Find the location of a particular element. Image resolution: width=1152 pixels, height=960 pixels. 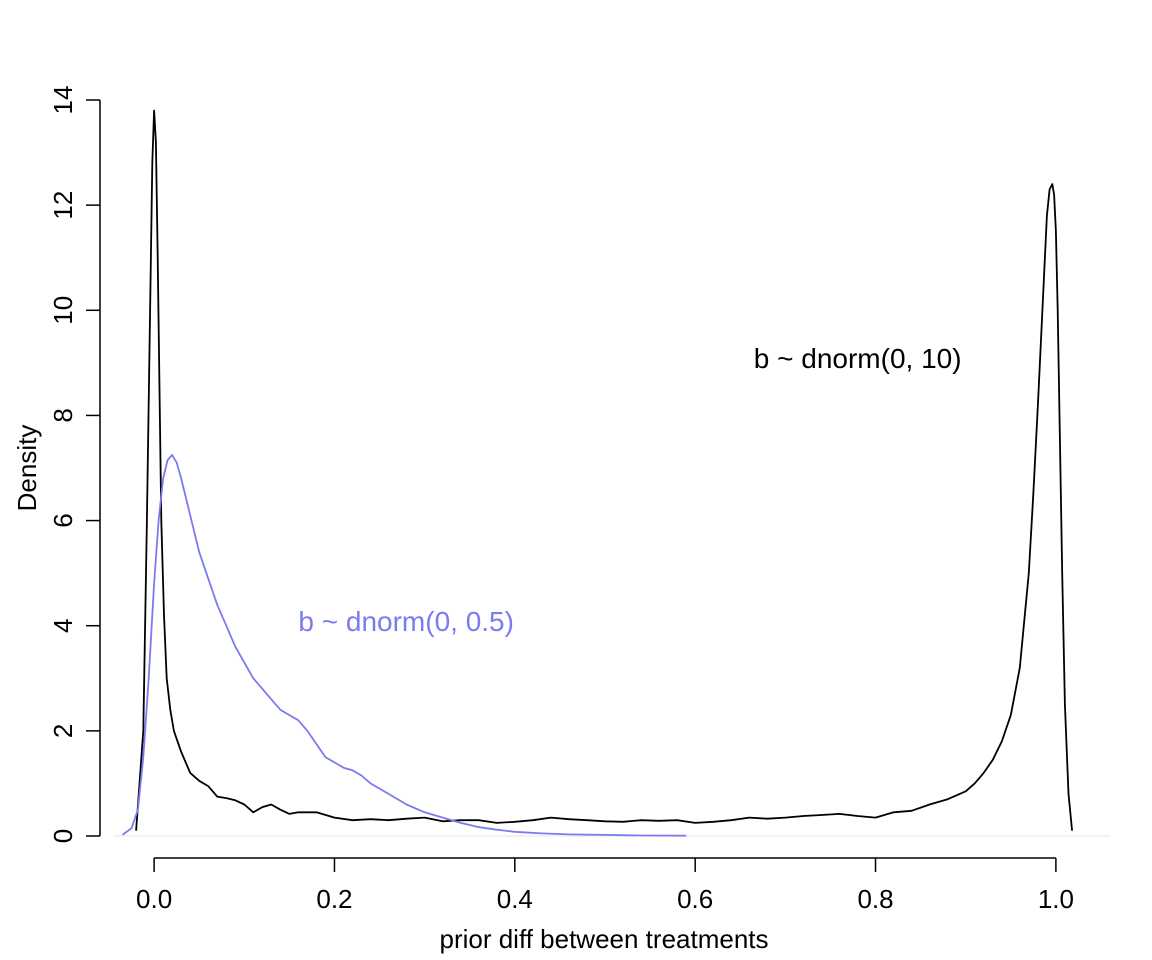

y-tick-label: 14 is located at coordinates (63, 100).